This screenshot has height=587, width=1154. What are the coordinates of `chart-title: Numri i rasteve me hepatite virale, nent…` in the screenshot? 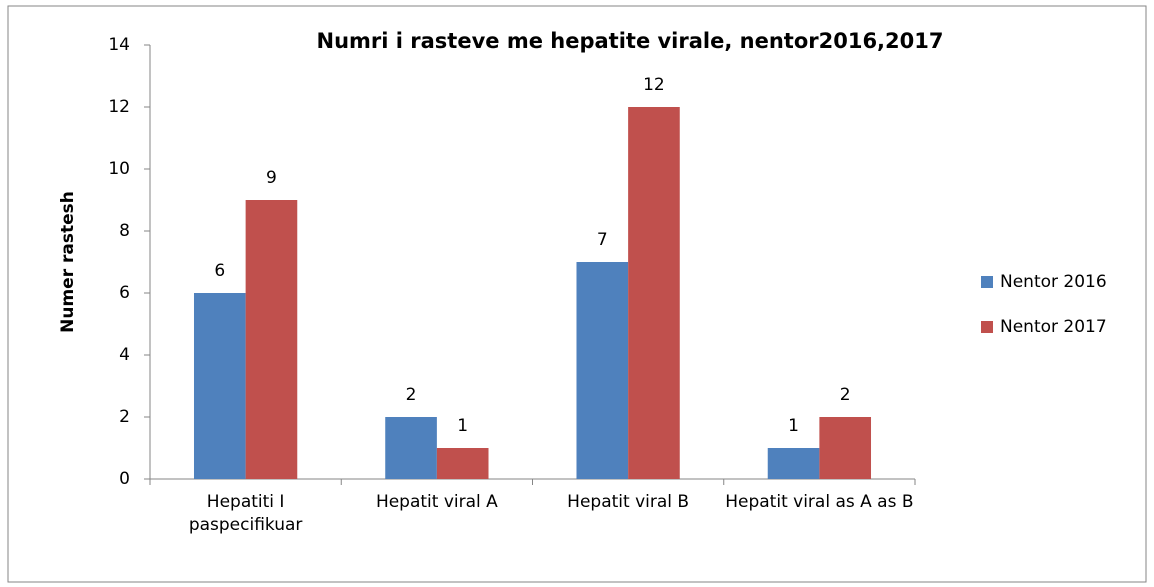 It's located at (630, 41).